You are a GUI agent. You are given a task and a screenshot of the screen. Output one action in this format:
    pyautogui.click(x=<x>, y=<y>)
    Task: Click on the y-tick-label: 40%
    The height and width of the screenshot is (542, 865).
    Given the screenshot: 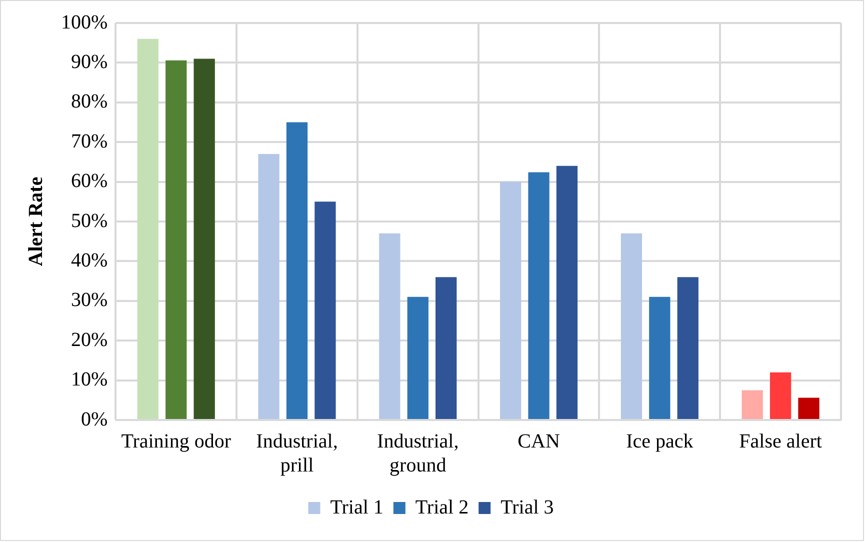 What is the action you would take?
    pyautogui.click(x=89, y=260)
    